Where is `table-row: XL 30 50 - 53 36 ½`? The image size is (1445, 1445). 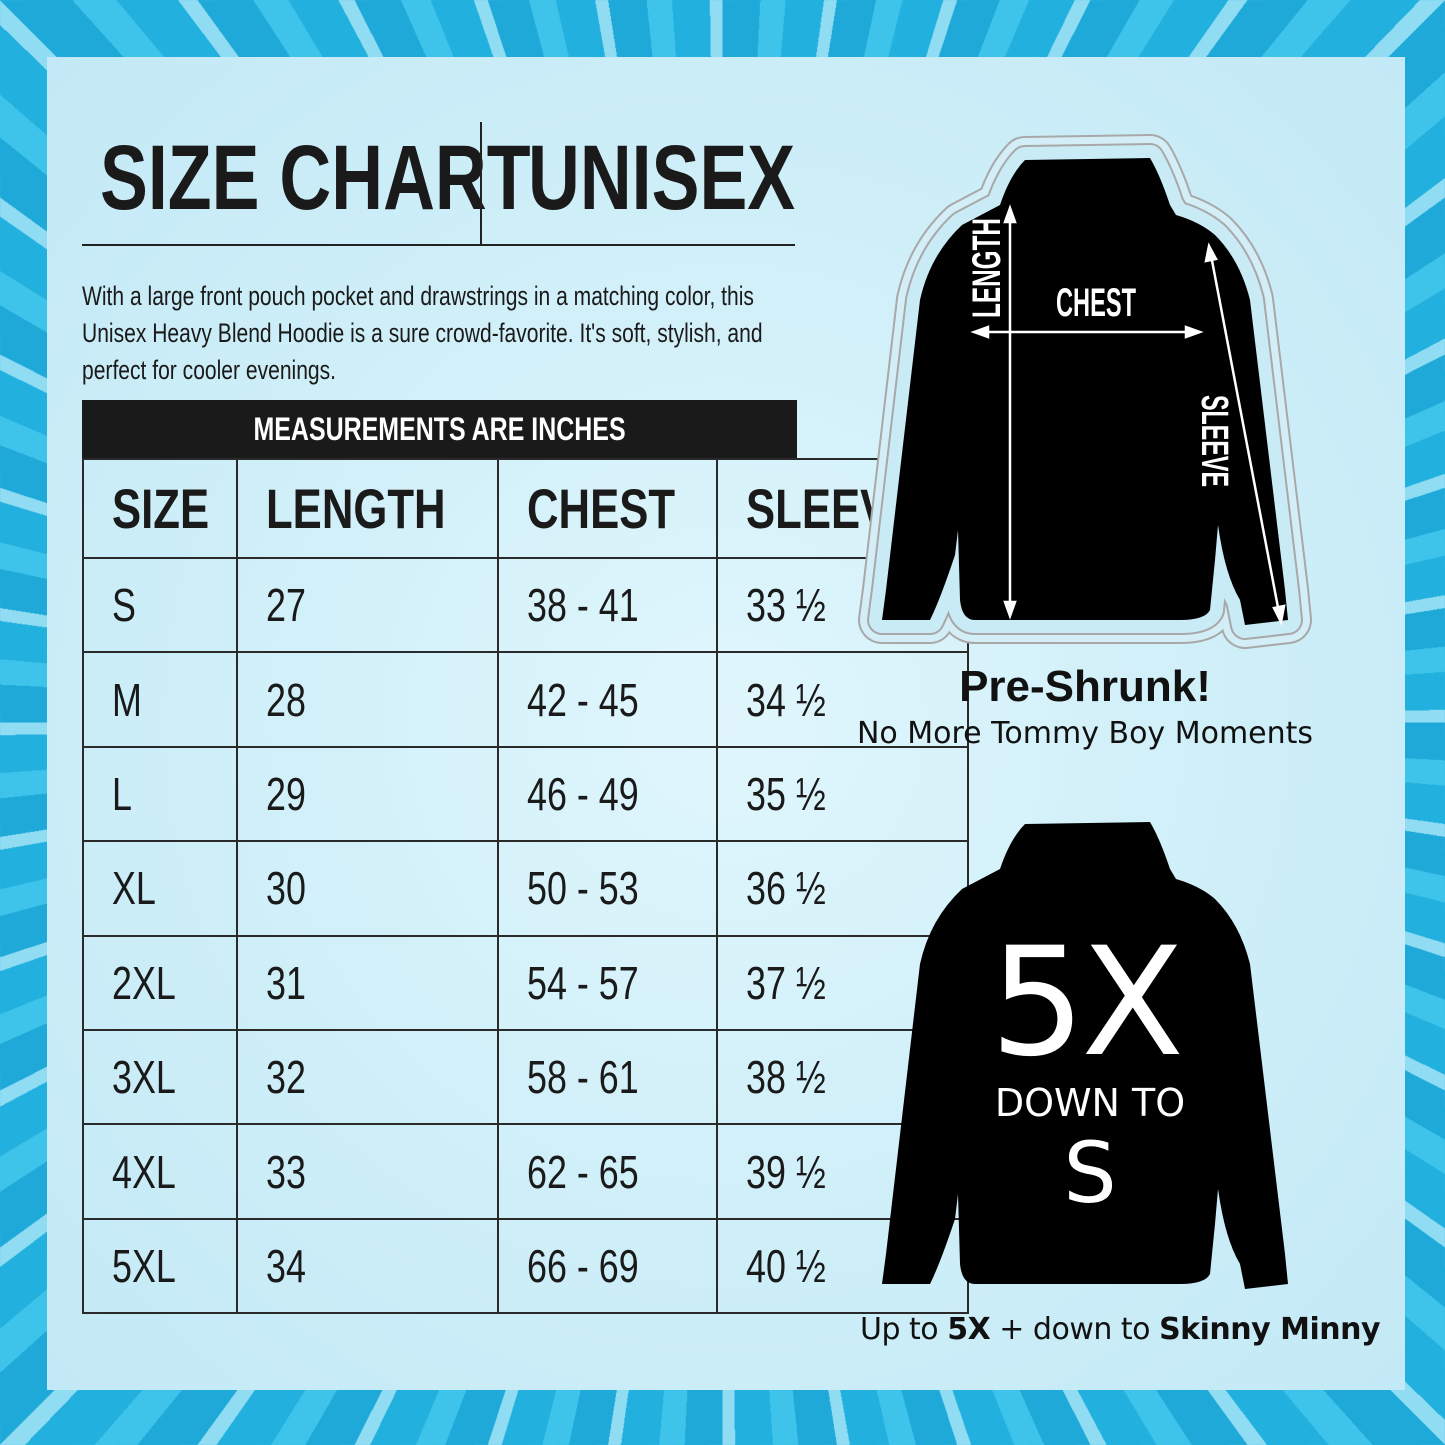 table-row: XL 30 50 - 53 36 ½ is located at coordinates (525, 888).